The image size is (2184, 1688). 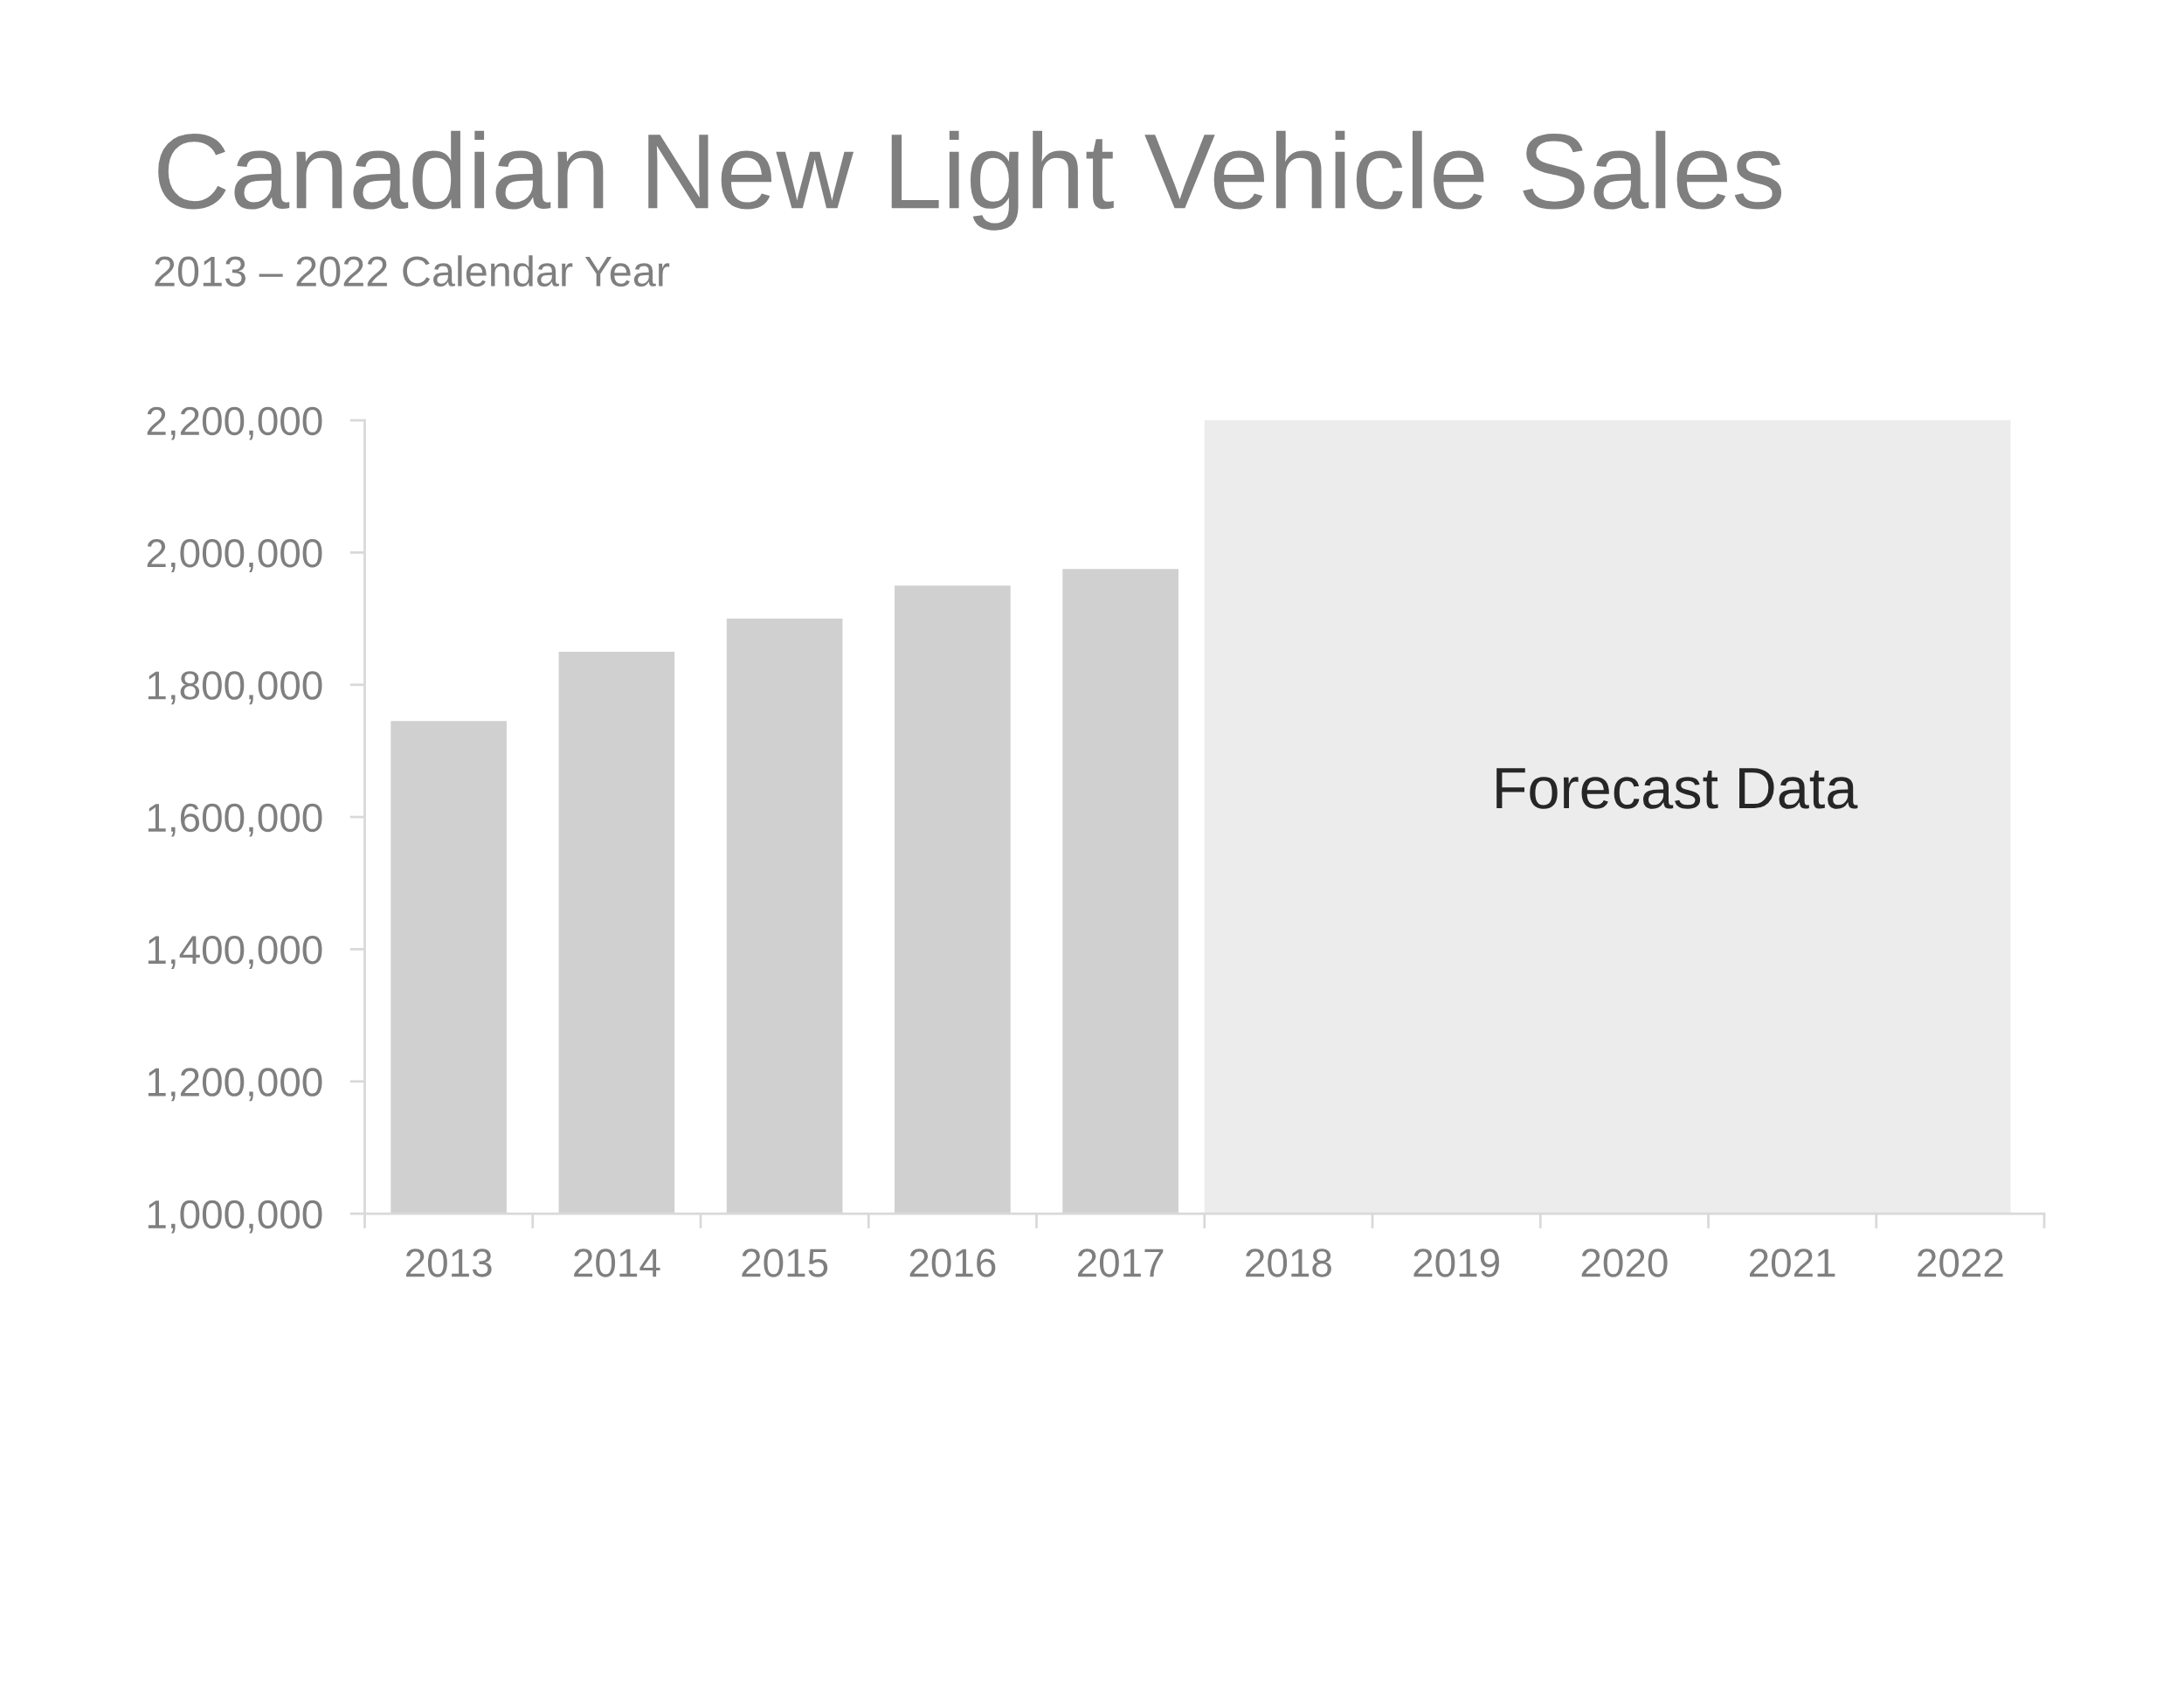 I want to click on y-tick-label: 1,400,000, so click(x=235, y=952).